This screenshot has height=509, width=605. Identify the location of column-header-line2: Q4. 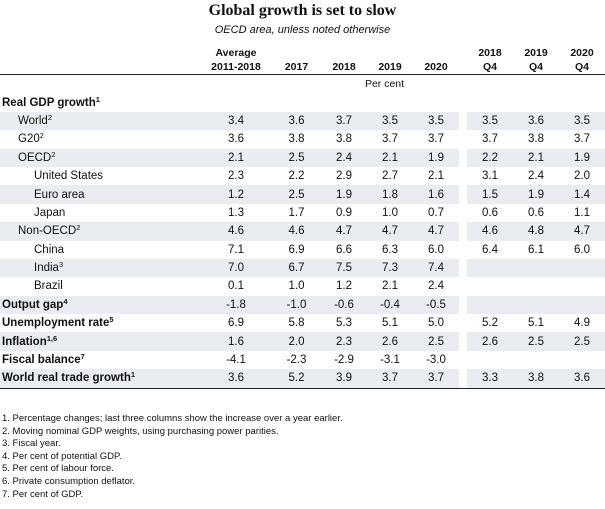
(489, 67).